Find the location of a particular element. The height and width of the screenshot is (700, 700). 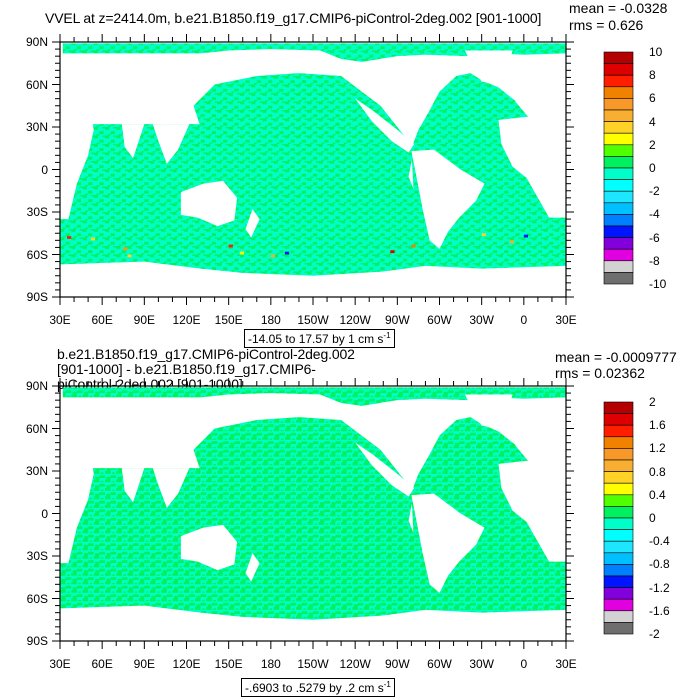

x-tick-label: 180 is located at coordinates (270, 664).